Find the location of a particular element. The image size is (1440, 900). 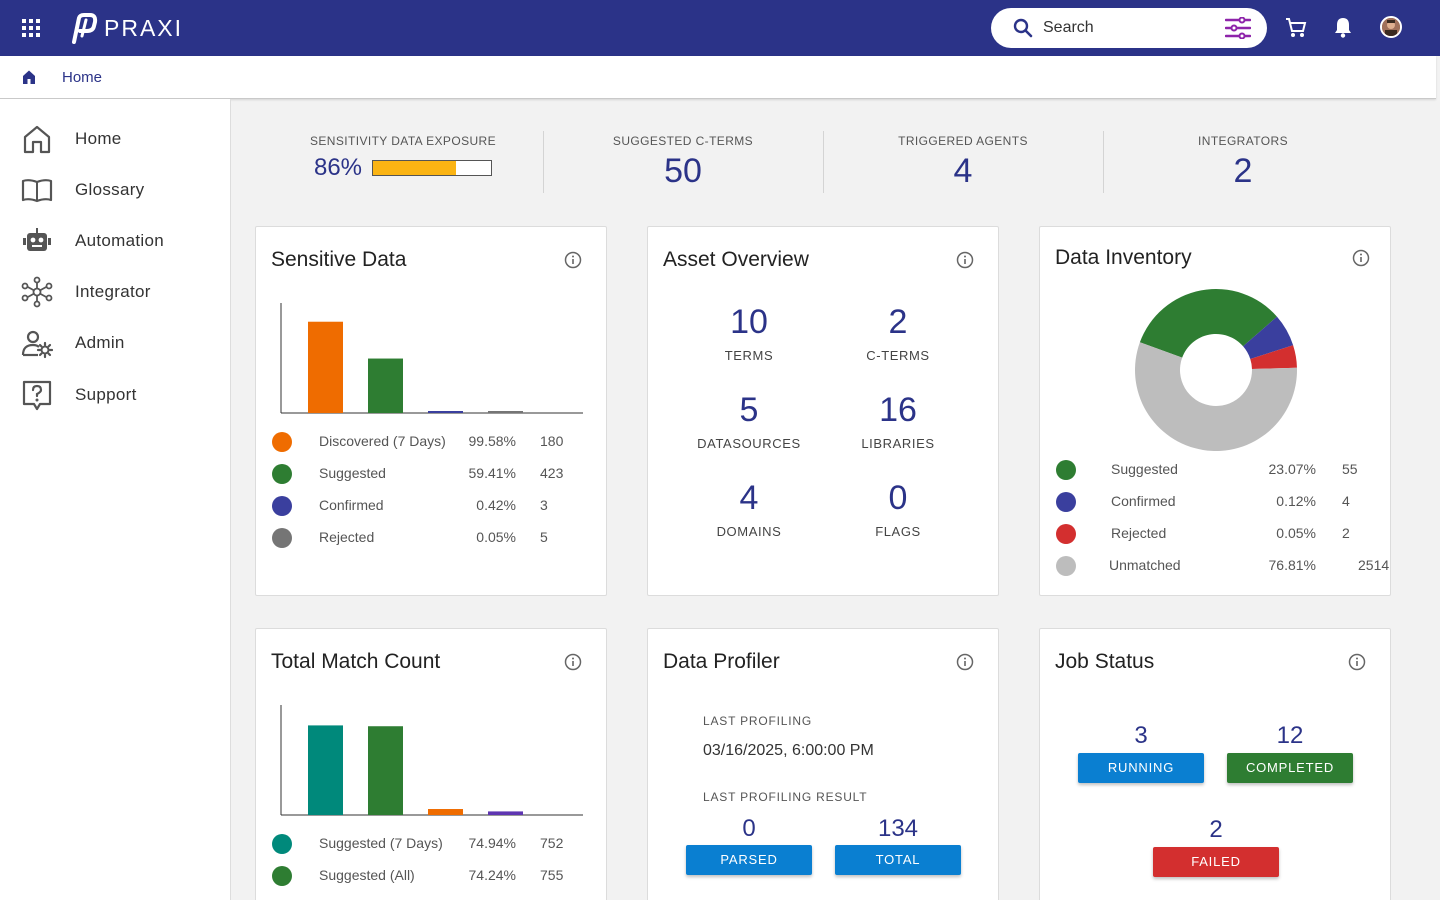

stat-value: 0 is located at coordinates (898, 498).